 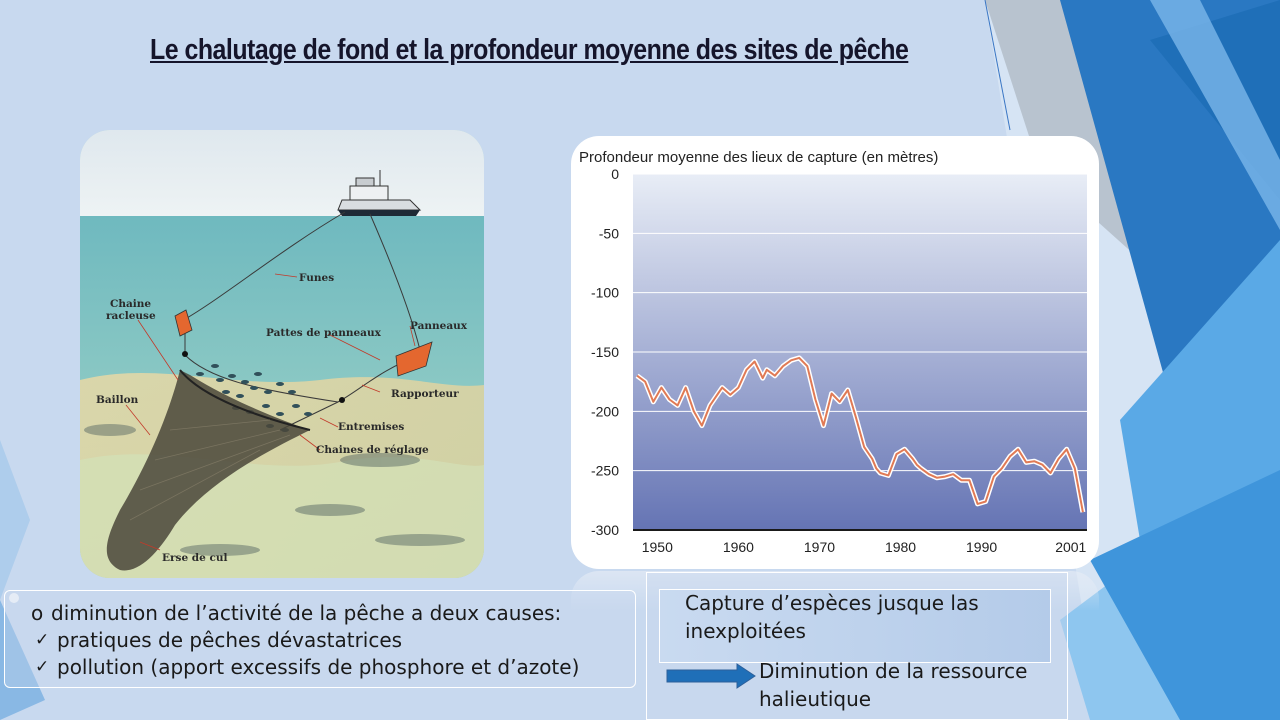 What do you see at coordinates (372, 450) in the screenshot?
I see `label-chaines-de-reglage: Chaines de réglage` at bounding box center [372, 450].